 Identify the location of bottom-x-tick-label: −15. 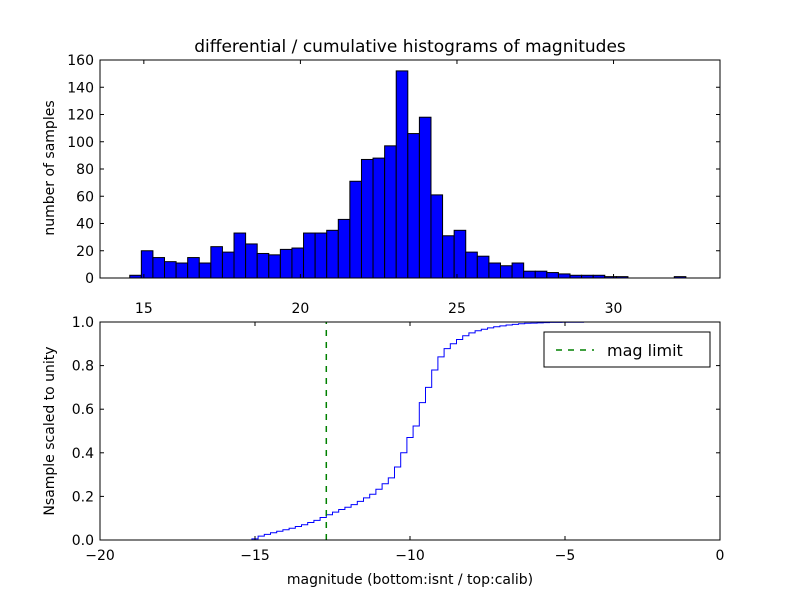
(255, 556).